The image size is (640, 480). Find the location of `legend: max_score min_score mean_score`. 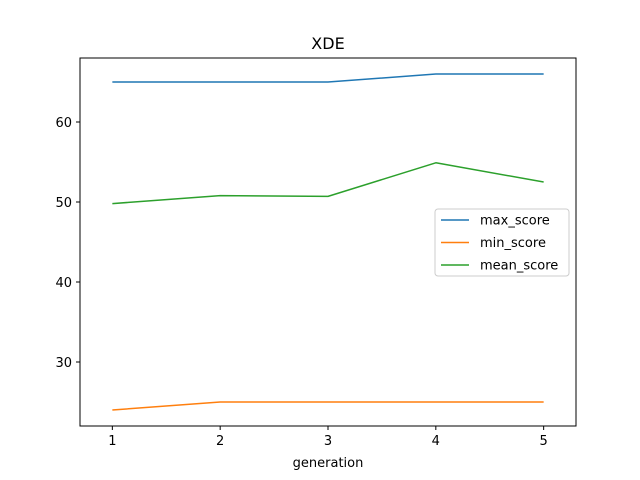

legend: max_score min_score mean_score is located at coordinates (502, 242).